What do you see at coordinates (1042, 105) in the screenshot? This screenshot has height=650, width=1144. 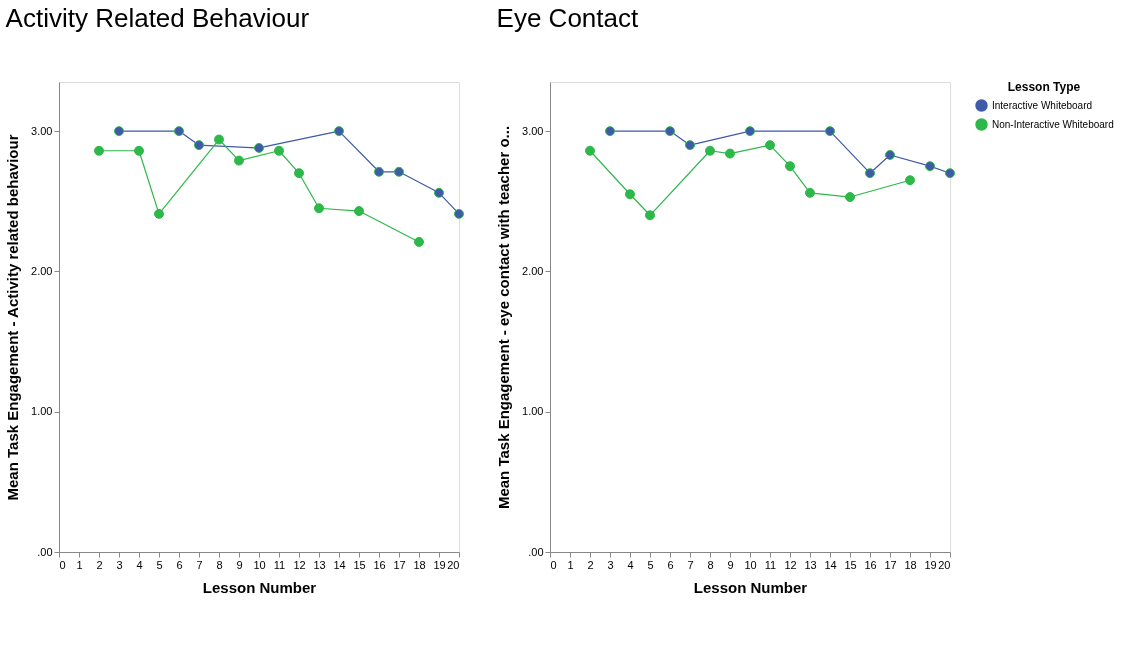 I see `legend-label: Interactive Whiteboard` at bounding box center [1042, 105].